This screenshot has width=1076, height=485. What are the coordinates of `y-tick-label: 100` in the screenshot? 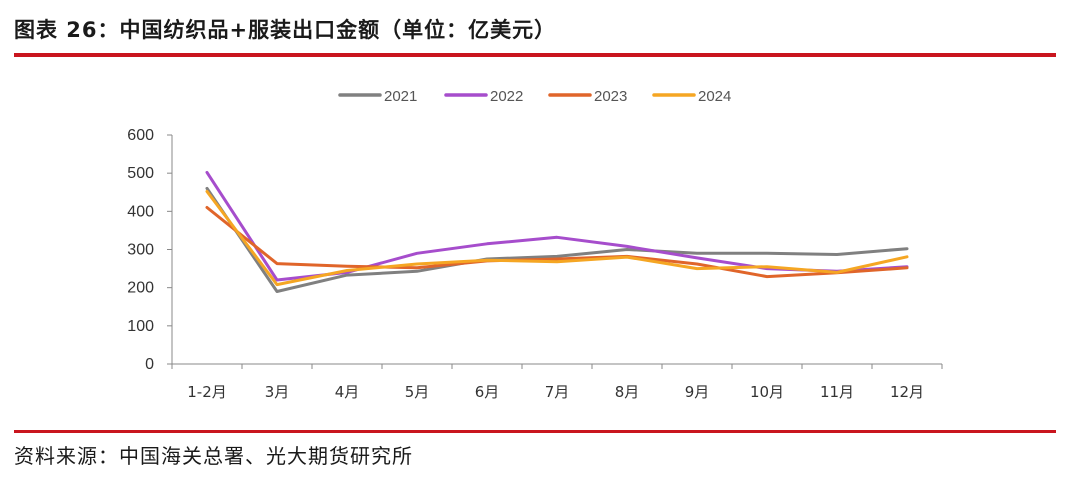 It's located at (140, 326).